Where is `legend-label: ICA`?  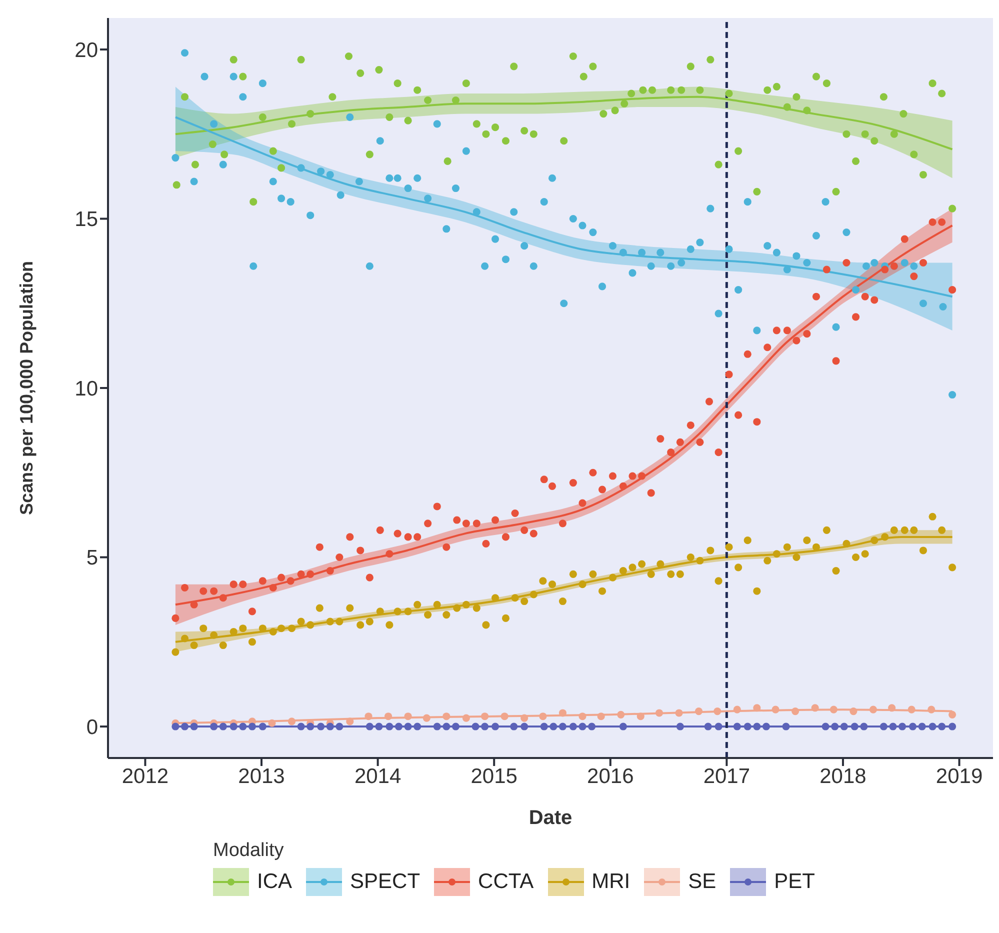 legend-label: ICA is located at coordinates (274, 882).